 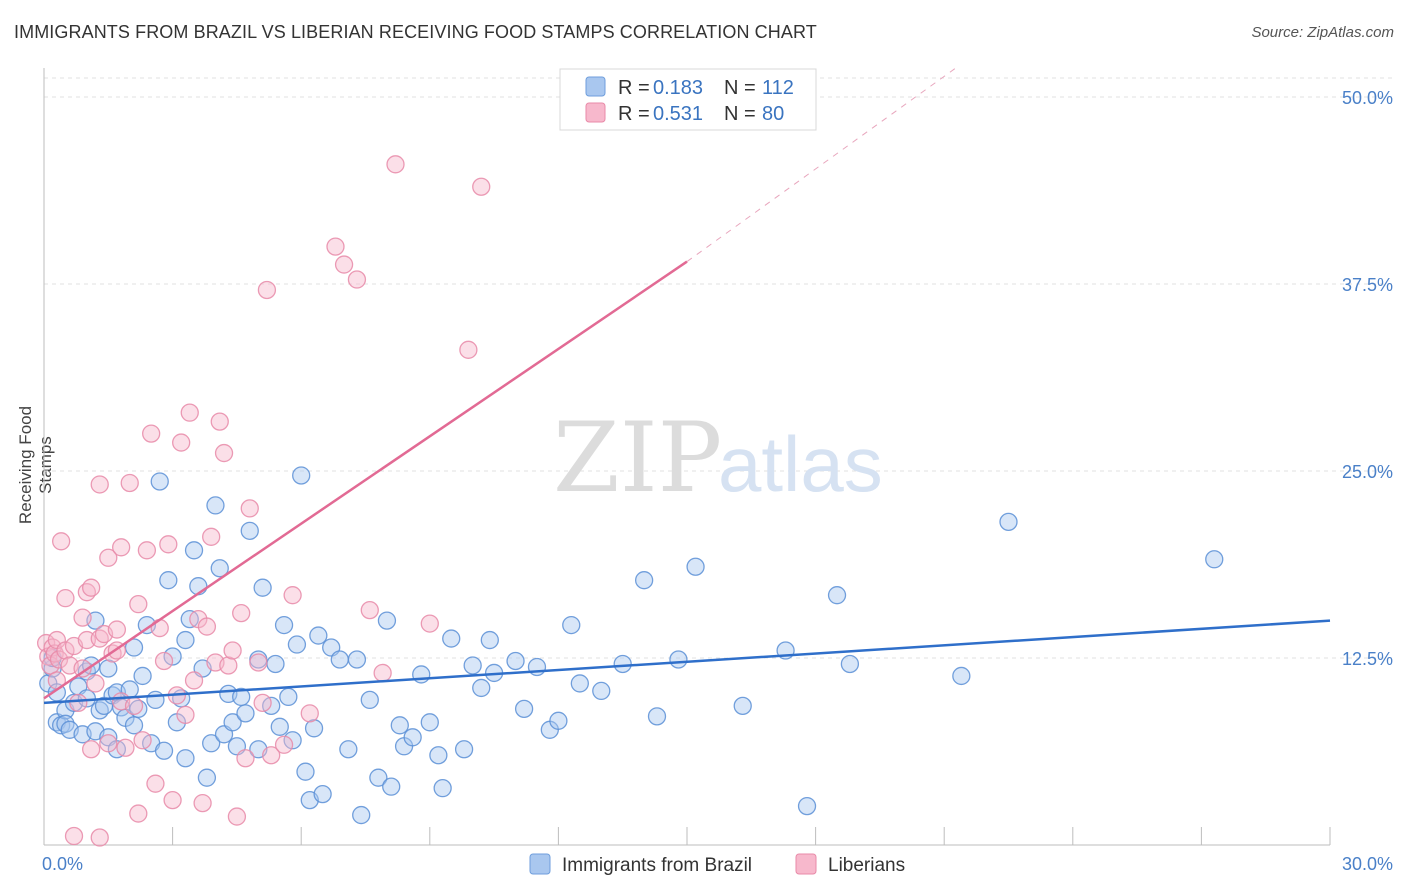 What do you see at coordinates (1367, 98) in the screenshot?
I see `y-tick-label-3: 50.0%` at bounding box center [1367, 98].